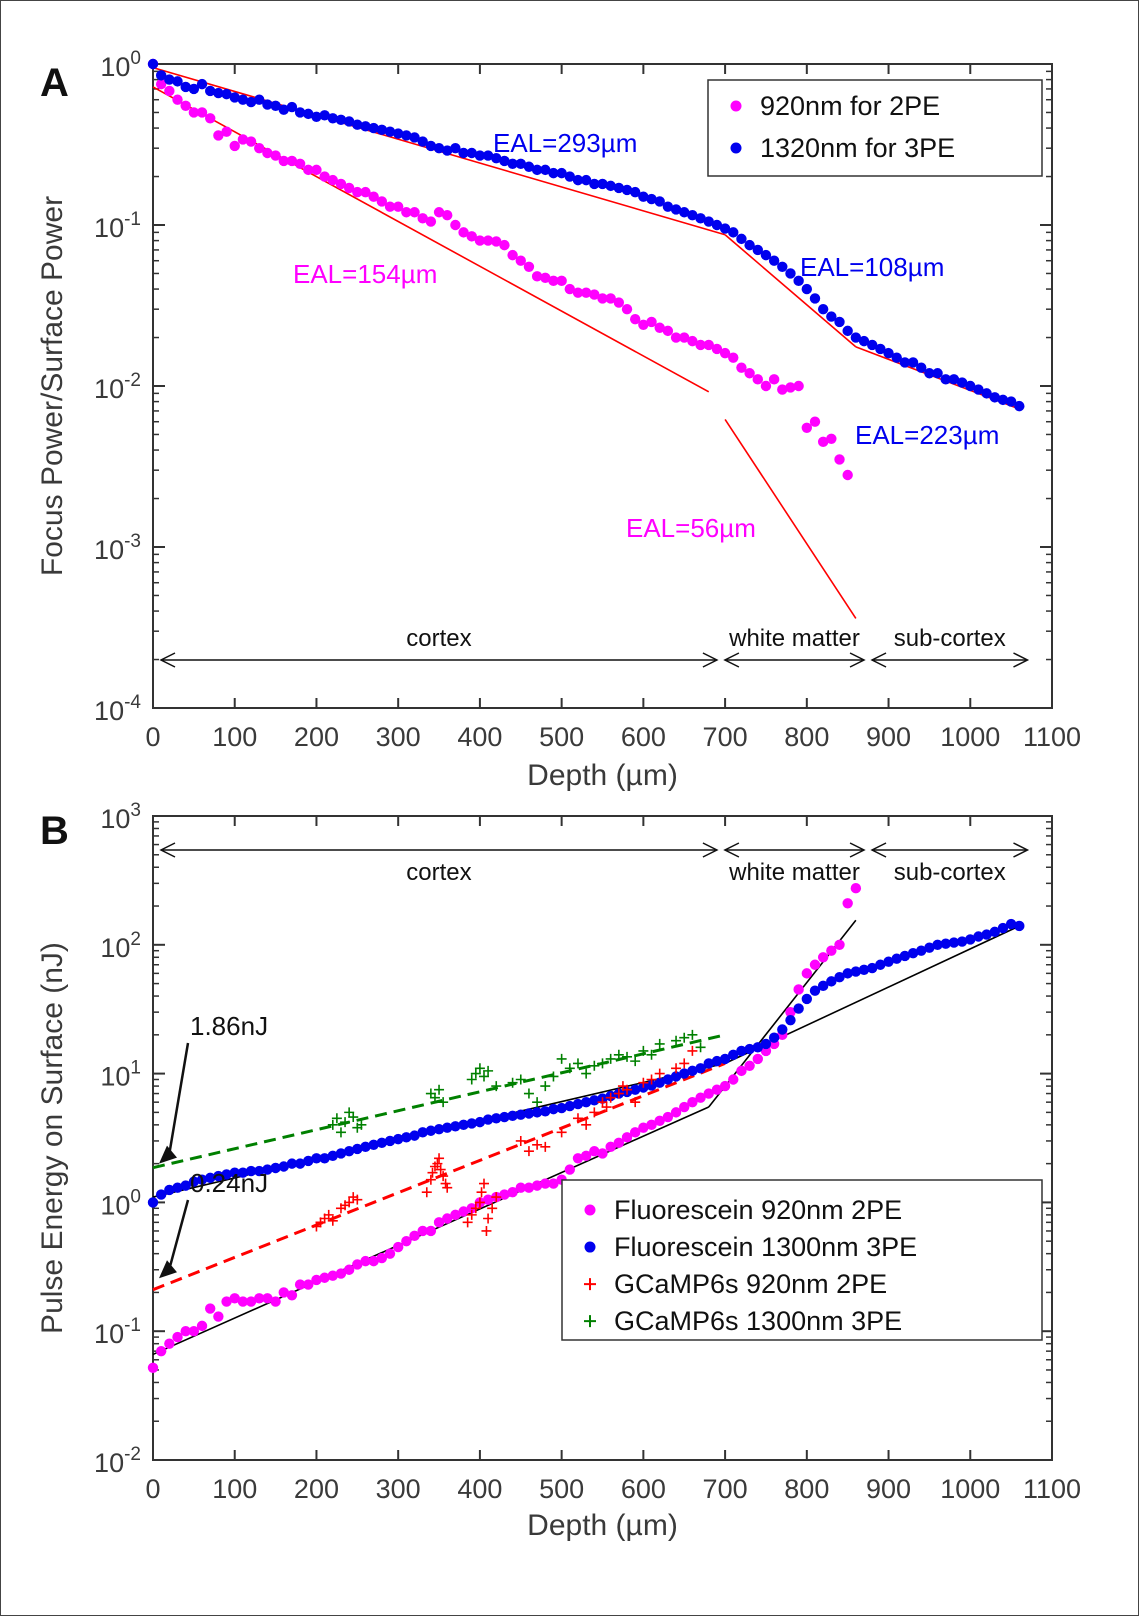 This screenshot has width=1139, height=1616. I want to click on fit-line, so click(439, 1101).